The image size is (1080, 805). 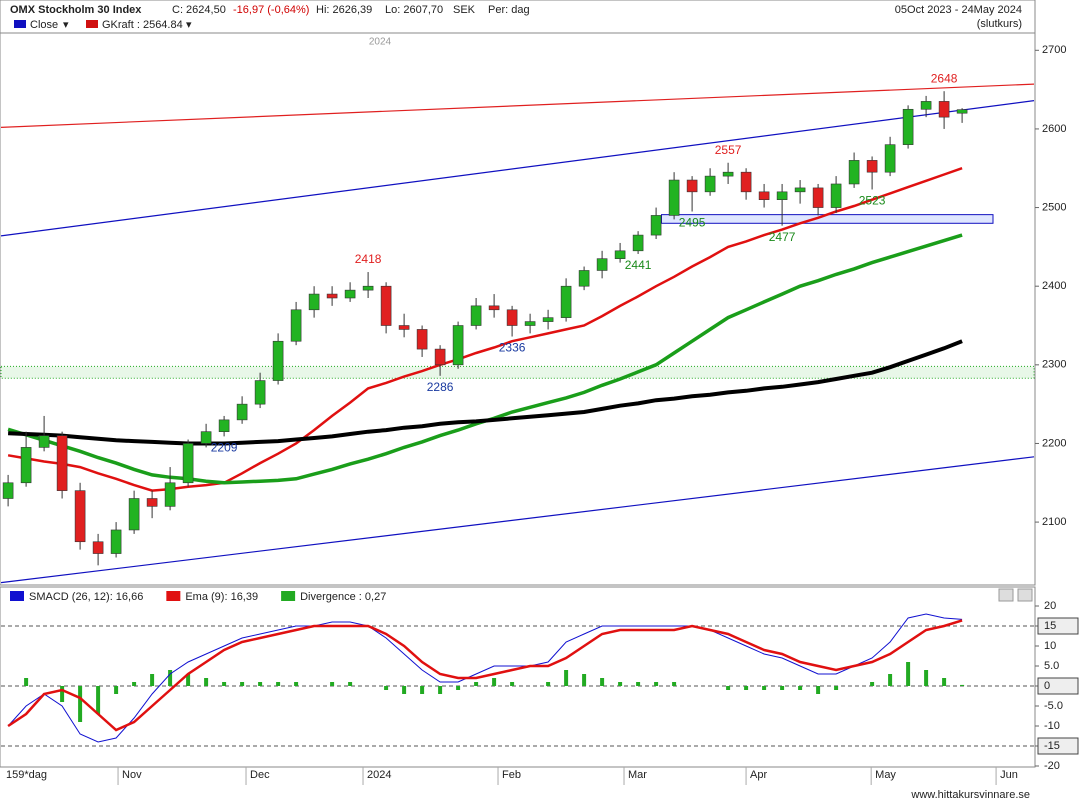 I want to click on legend-close: Close, so click(x=44, y=25).